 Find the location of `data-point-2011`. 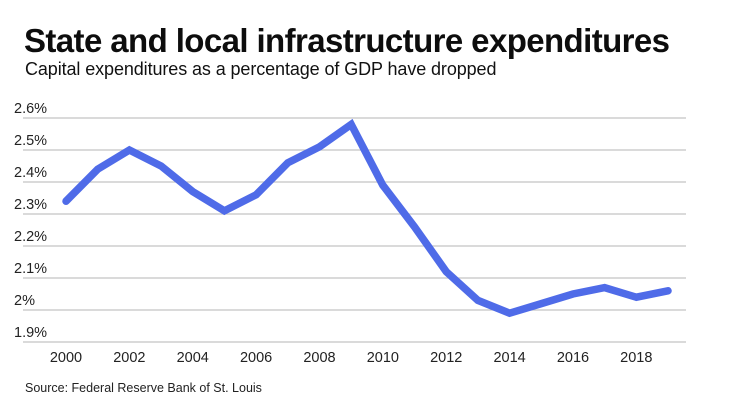

data-point-2011 is located at coordinates (414, 226).